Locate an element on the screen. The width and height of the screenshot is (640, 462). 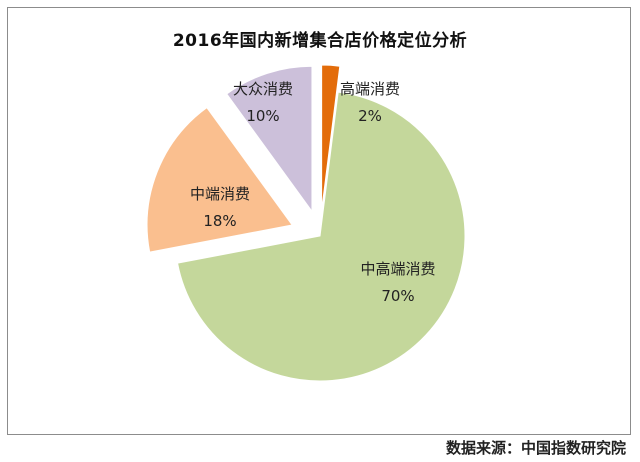
slice-label-2: 中高端消费 is located at coordinates (397, 269).